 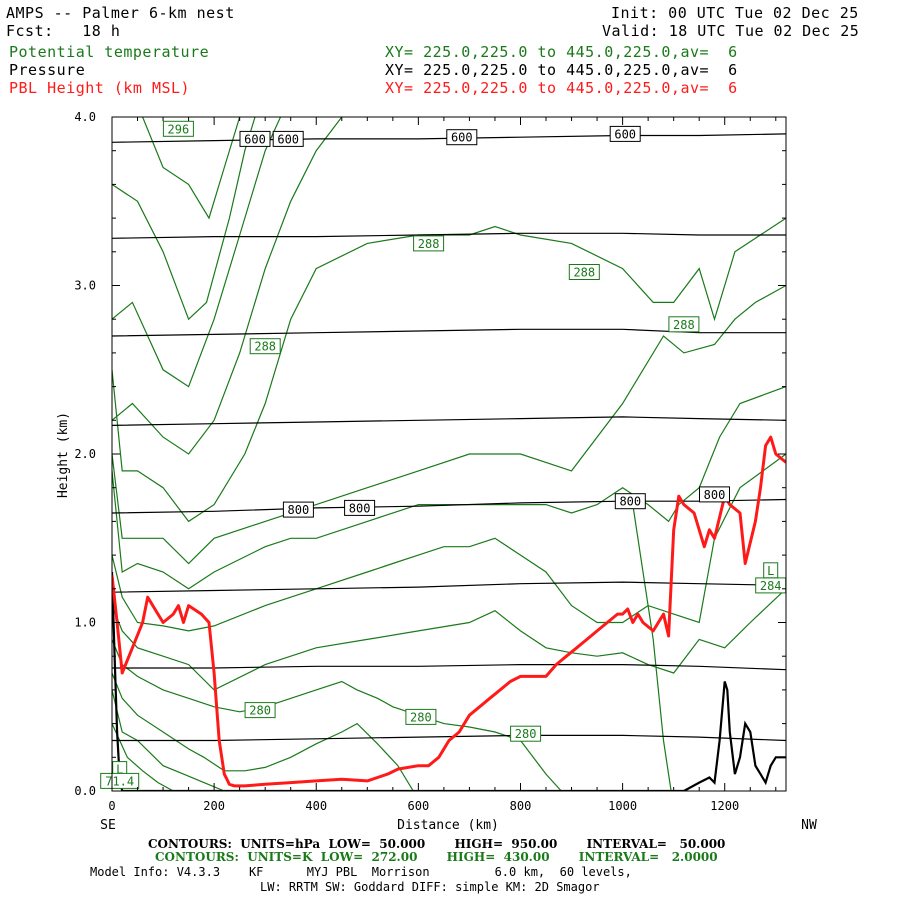 I want to click on pressure-label-1: 600, so click(x=288, y=139).